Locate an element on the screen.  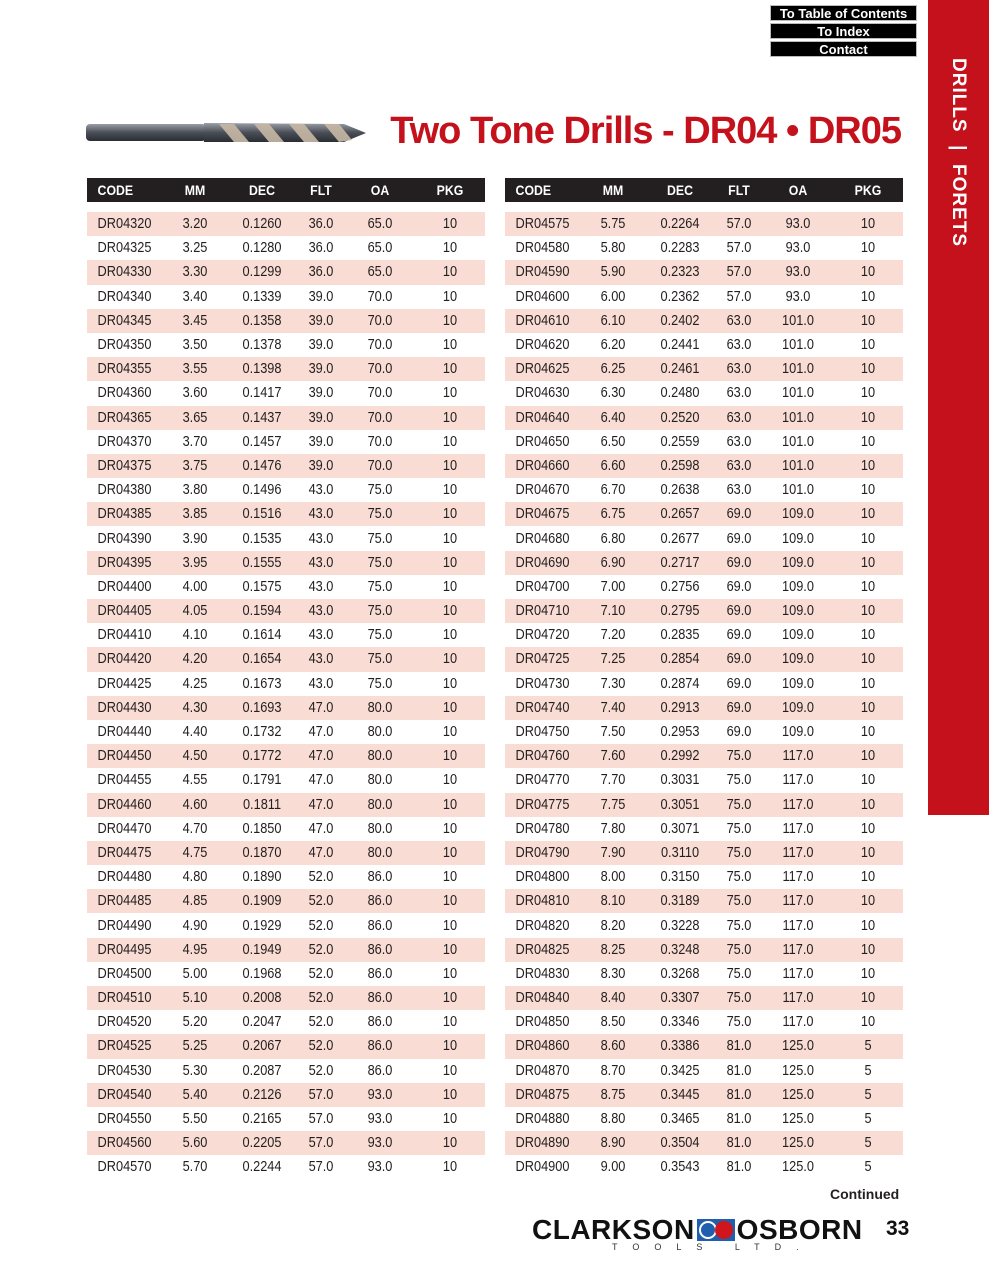
cell-code: DR04460 is located at coordinates (124, 804).